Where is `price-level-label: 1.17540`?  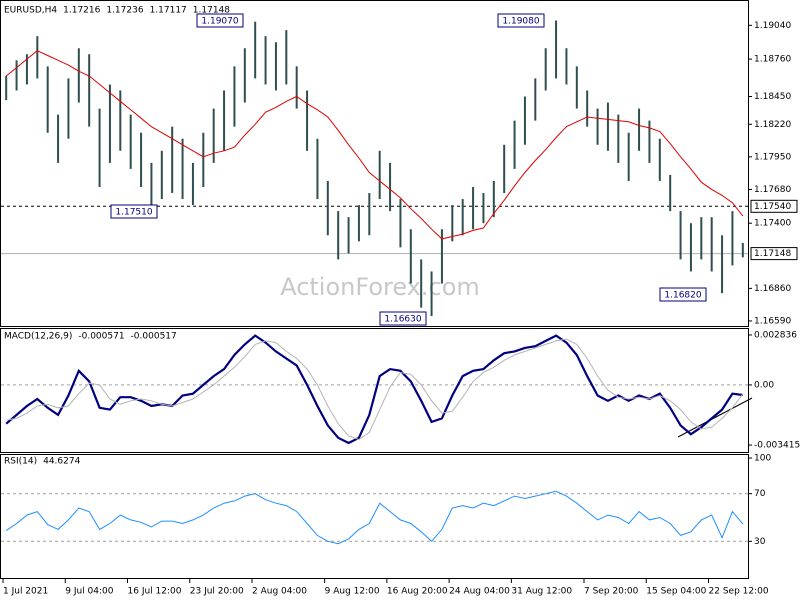
price-level-label: 1.17540 is located at coordinates (772, 207).